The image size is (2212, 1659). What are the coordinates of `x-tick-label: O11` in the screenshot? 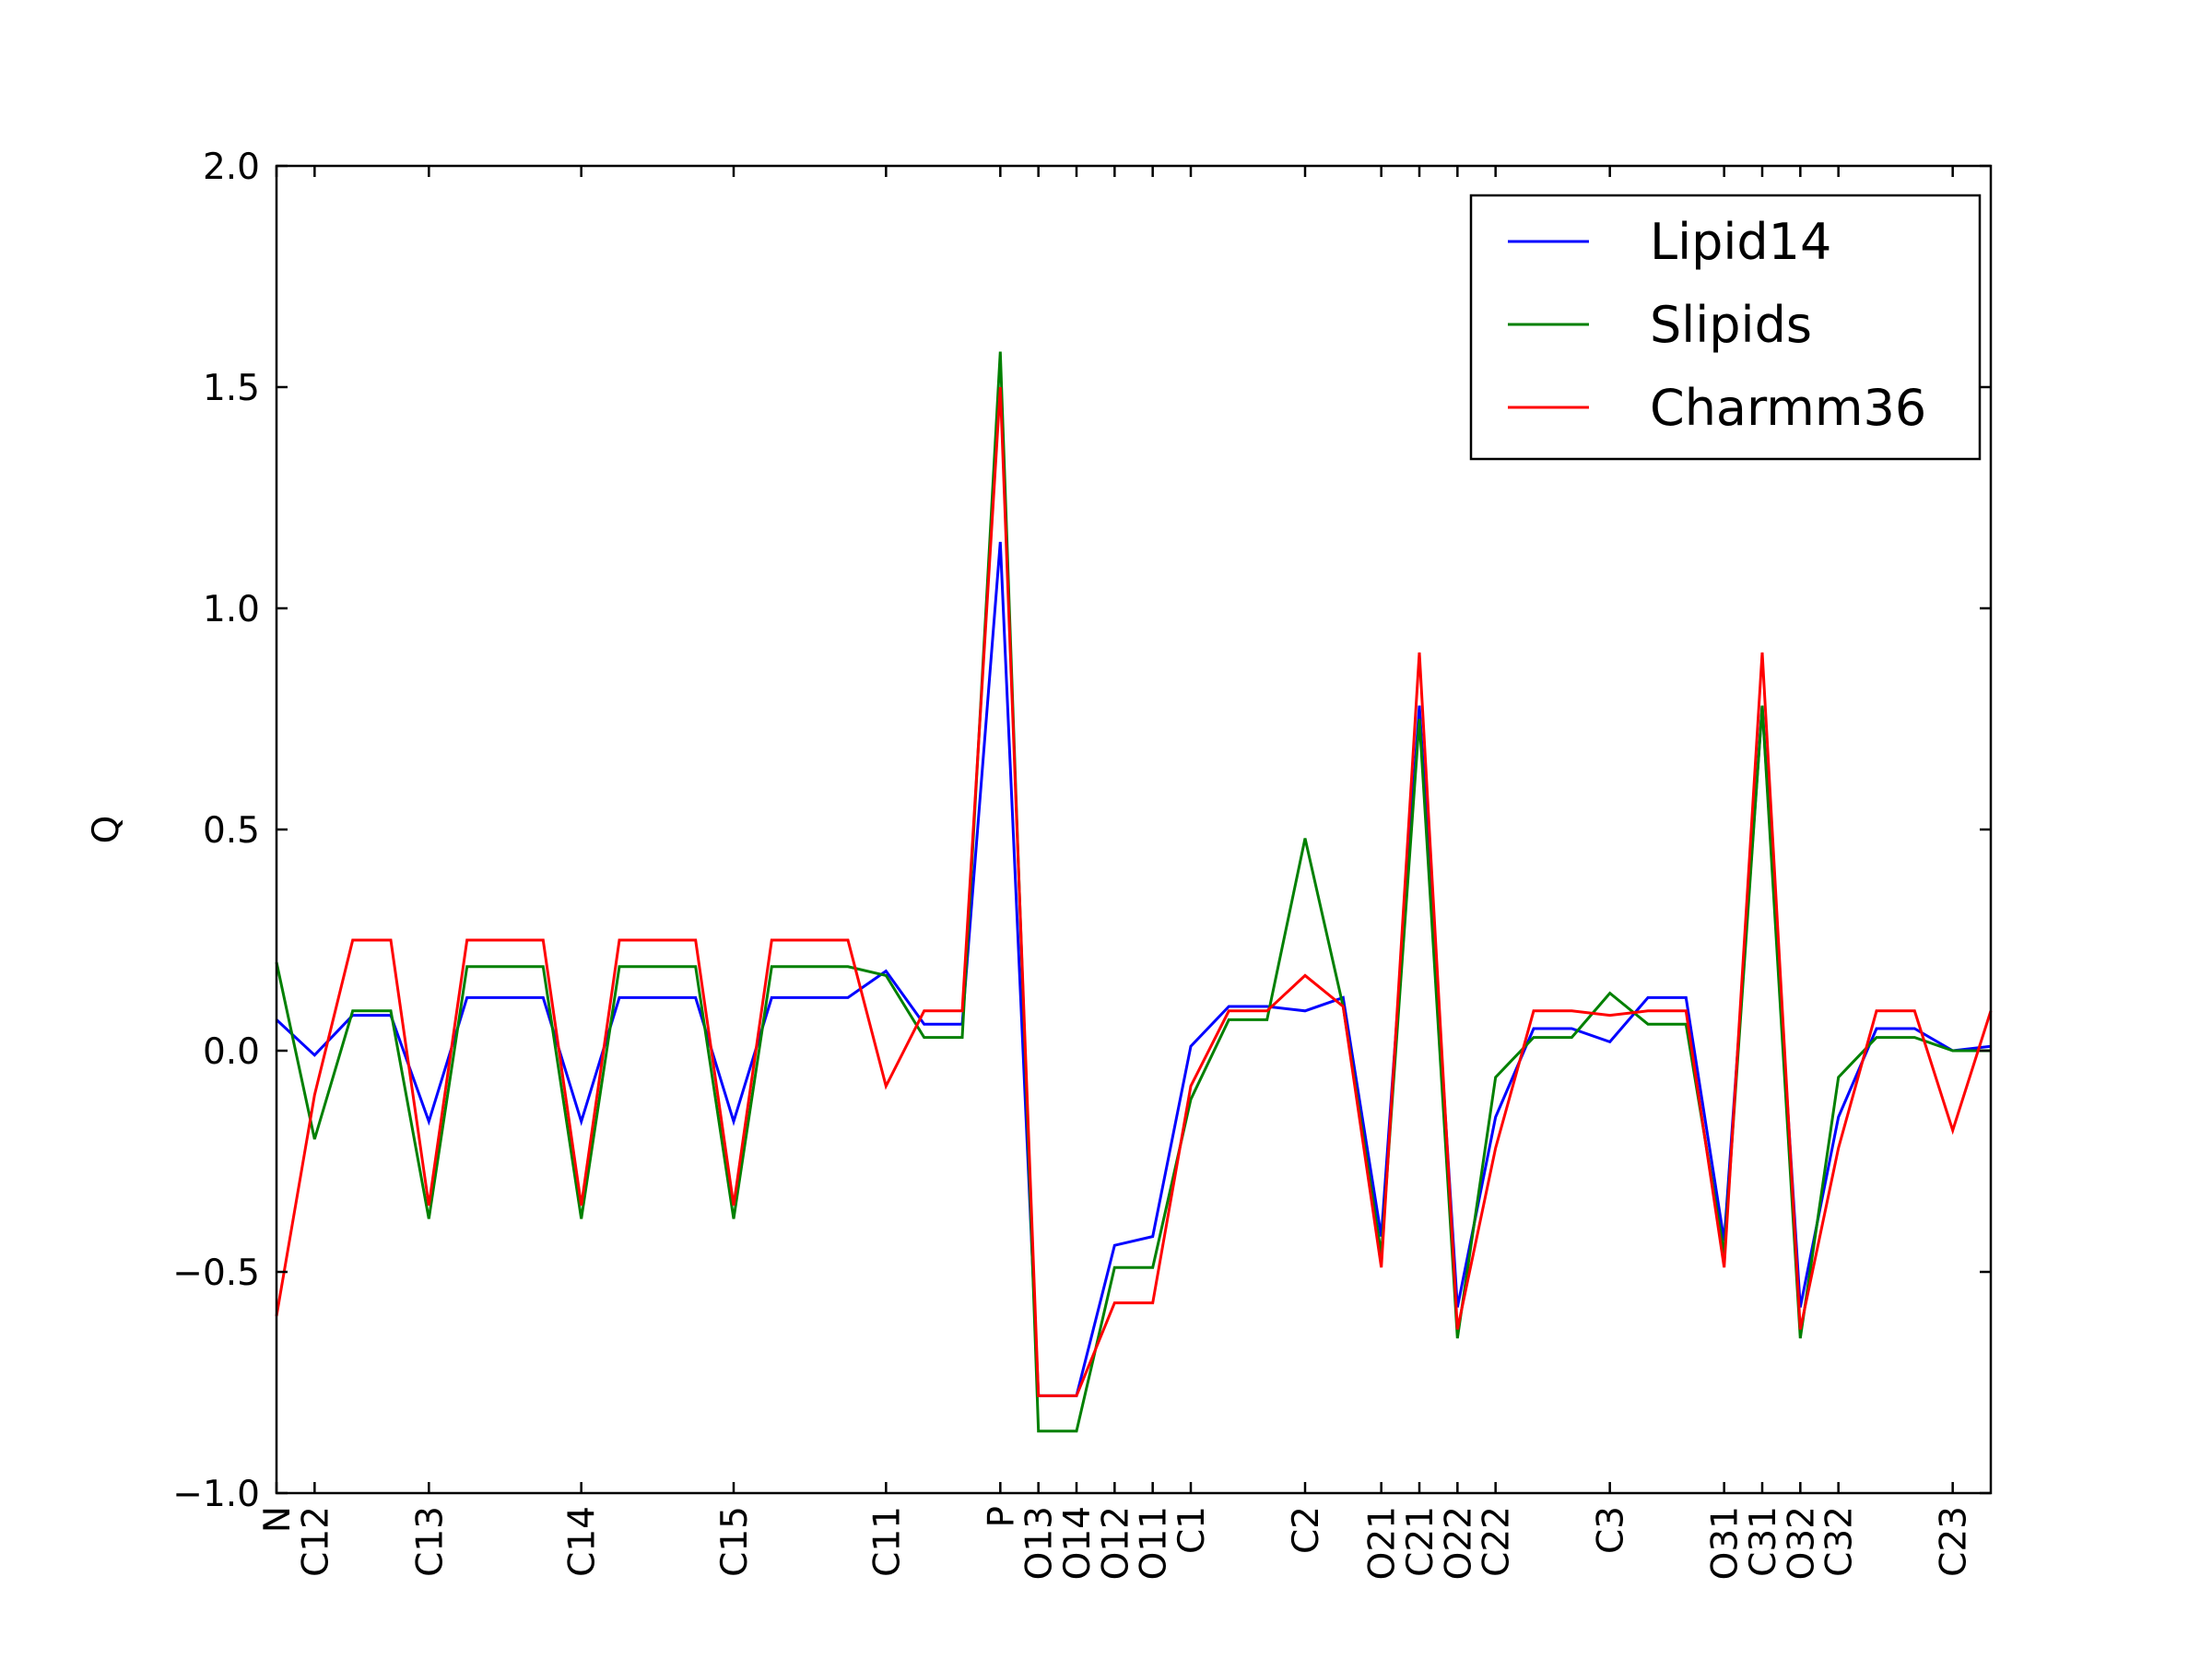 It's located at (1154, 1543).